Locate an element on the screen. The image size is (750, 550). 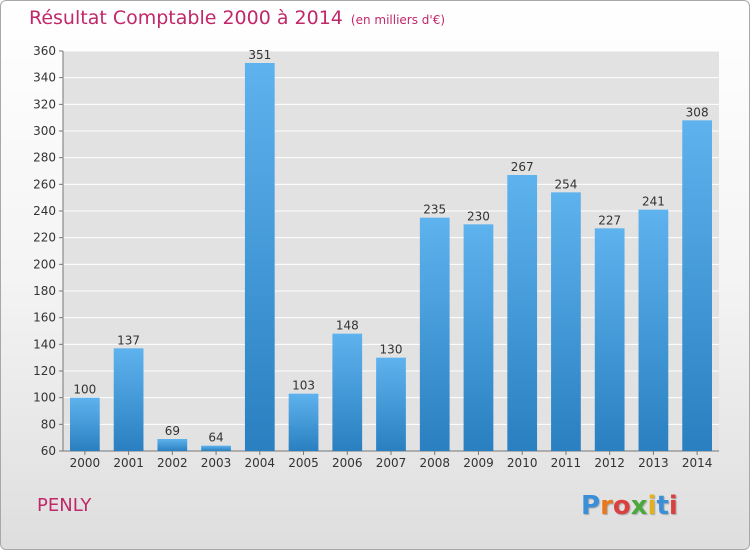
x-tick-label: 2000 is located at coordinates (85, 463).